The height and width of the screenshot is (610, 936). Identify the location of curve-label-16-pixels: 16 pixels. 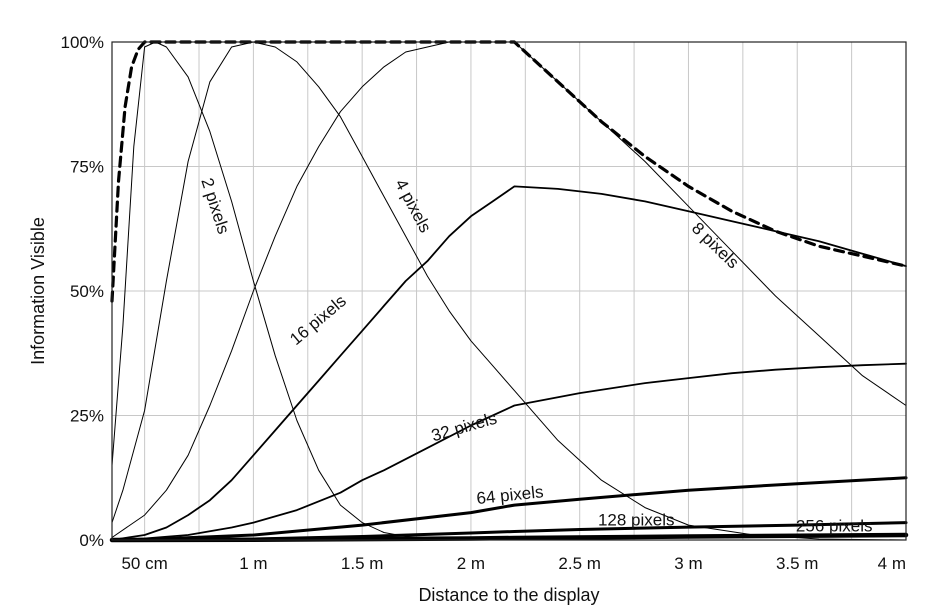
(318, 320).